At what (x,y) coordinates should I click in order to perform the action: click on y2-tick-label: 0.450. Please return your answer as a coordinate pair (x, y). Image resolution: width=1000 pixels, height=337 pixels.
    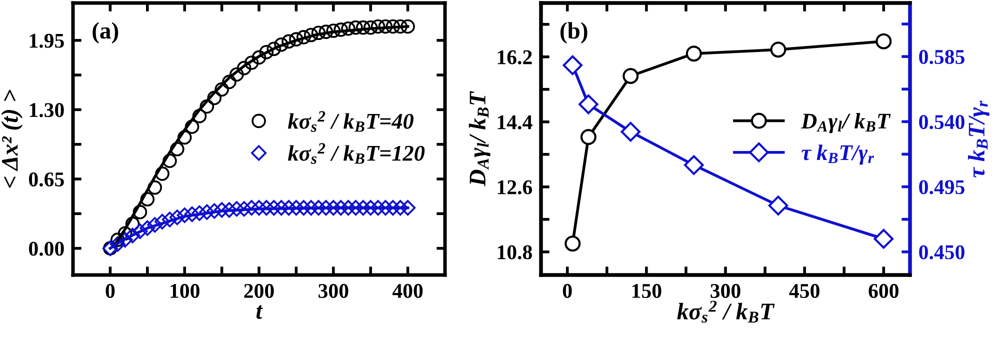
    Looking at the image, I should click on (941, 252).